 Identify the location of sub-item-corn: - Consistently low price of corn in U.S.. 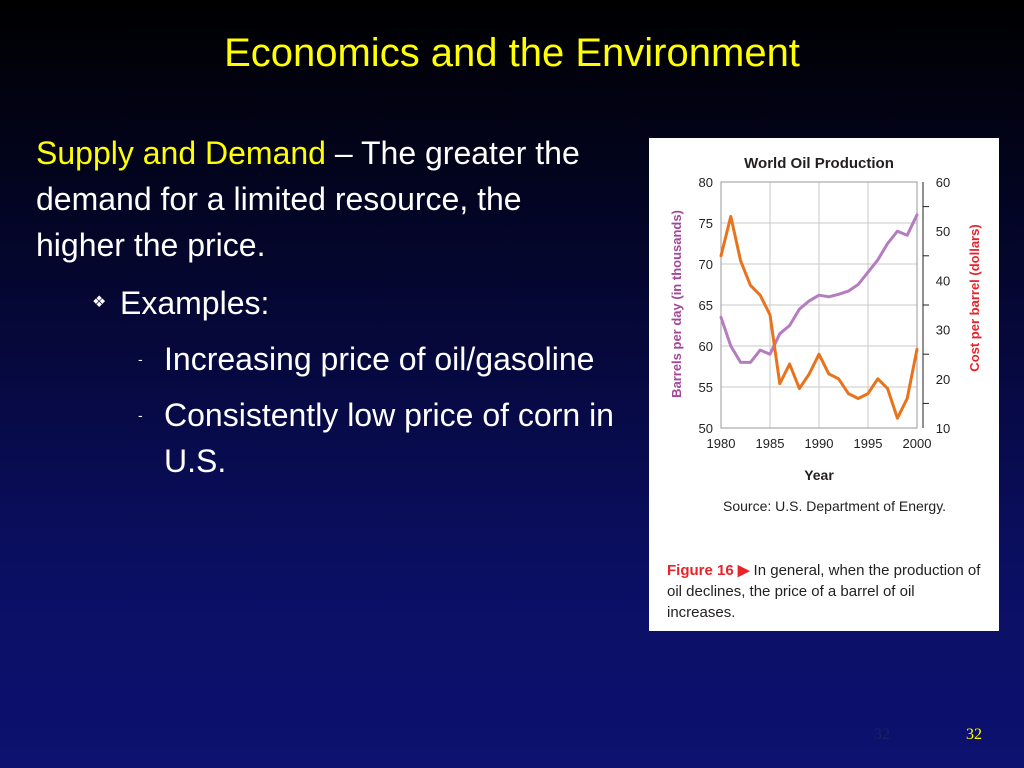
(326, 438).